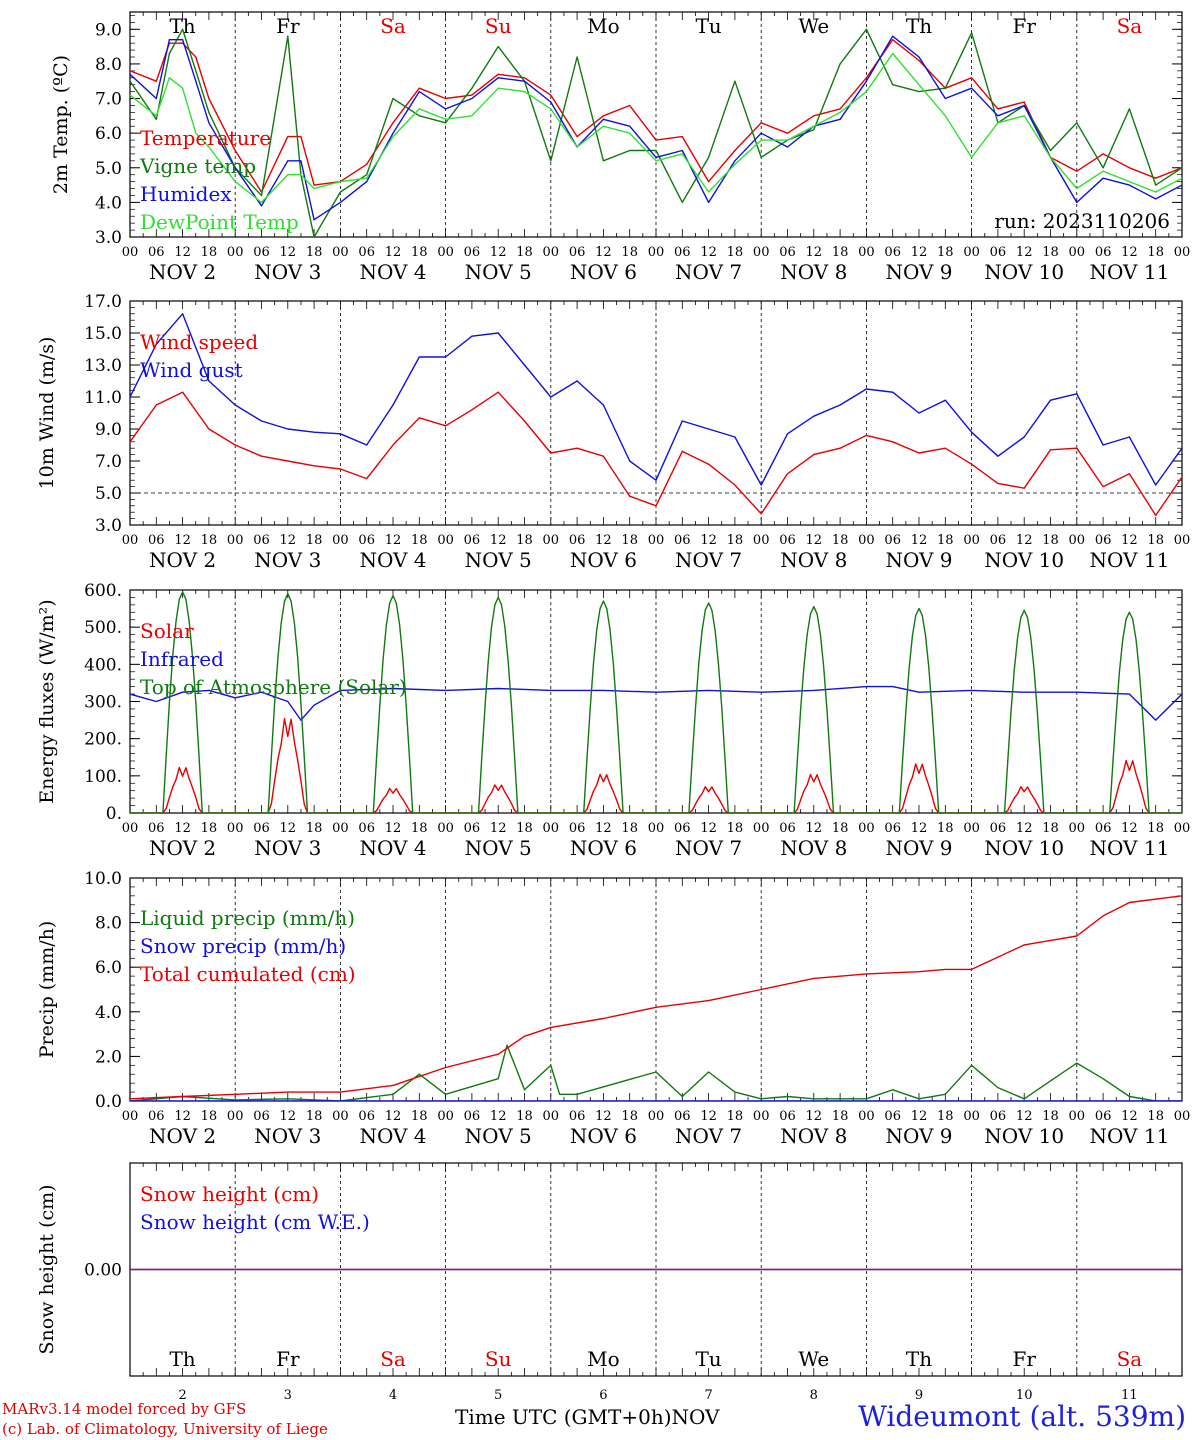  What do you see at coordinates (393, 1395) in the screenshot?
I see `day-number-label: 4` at bounding box center [393, 1395].